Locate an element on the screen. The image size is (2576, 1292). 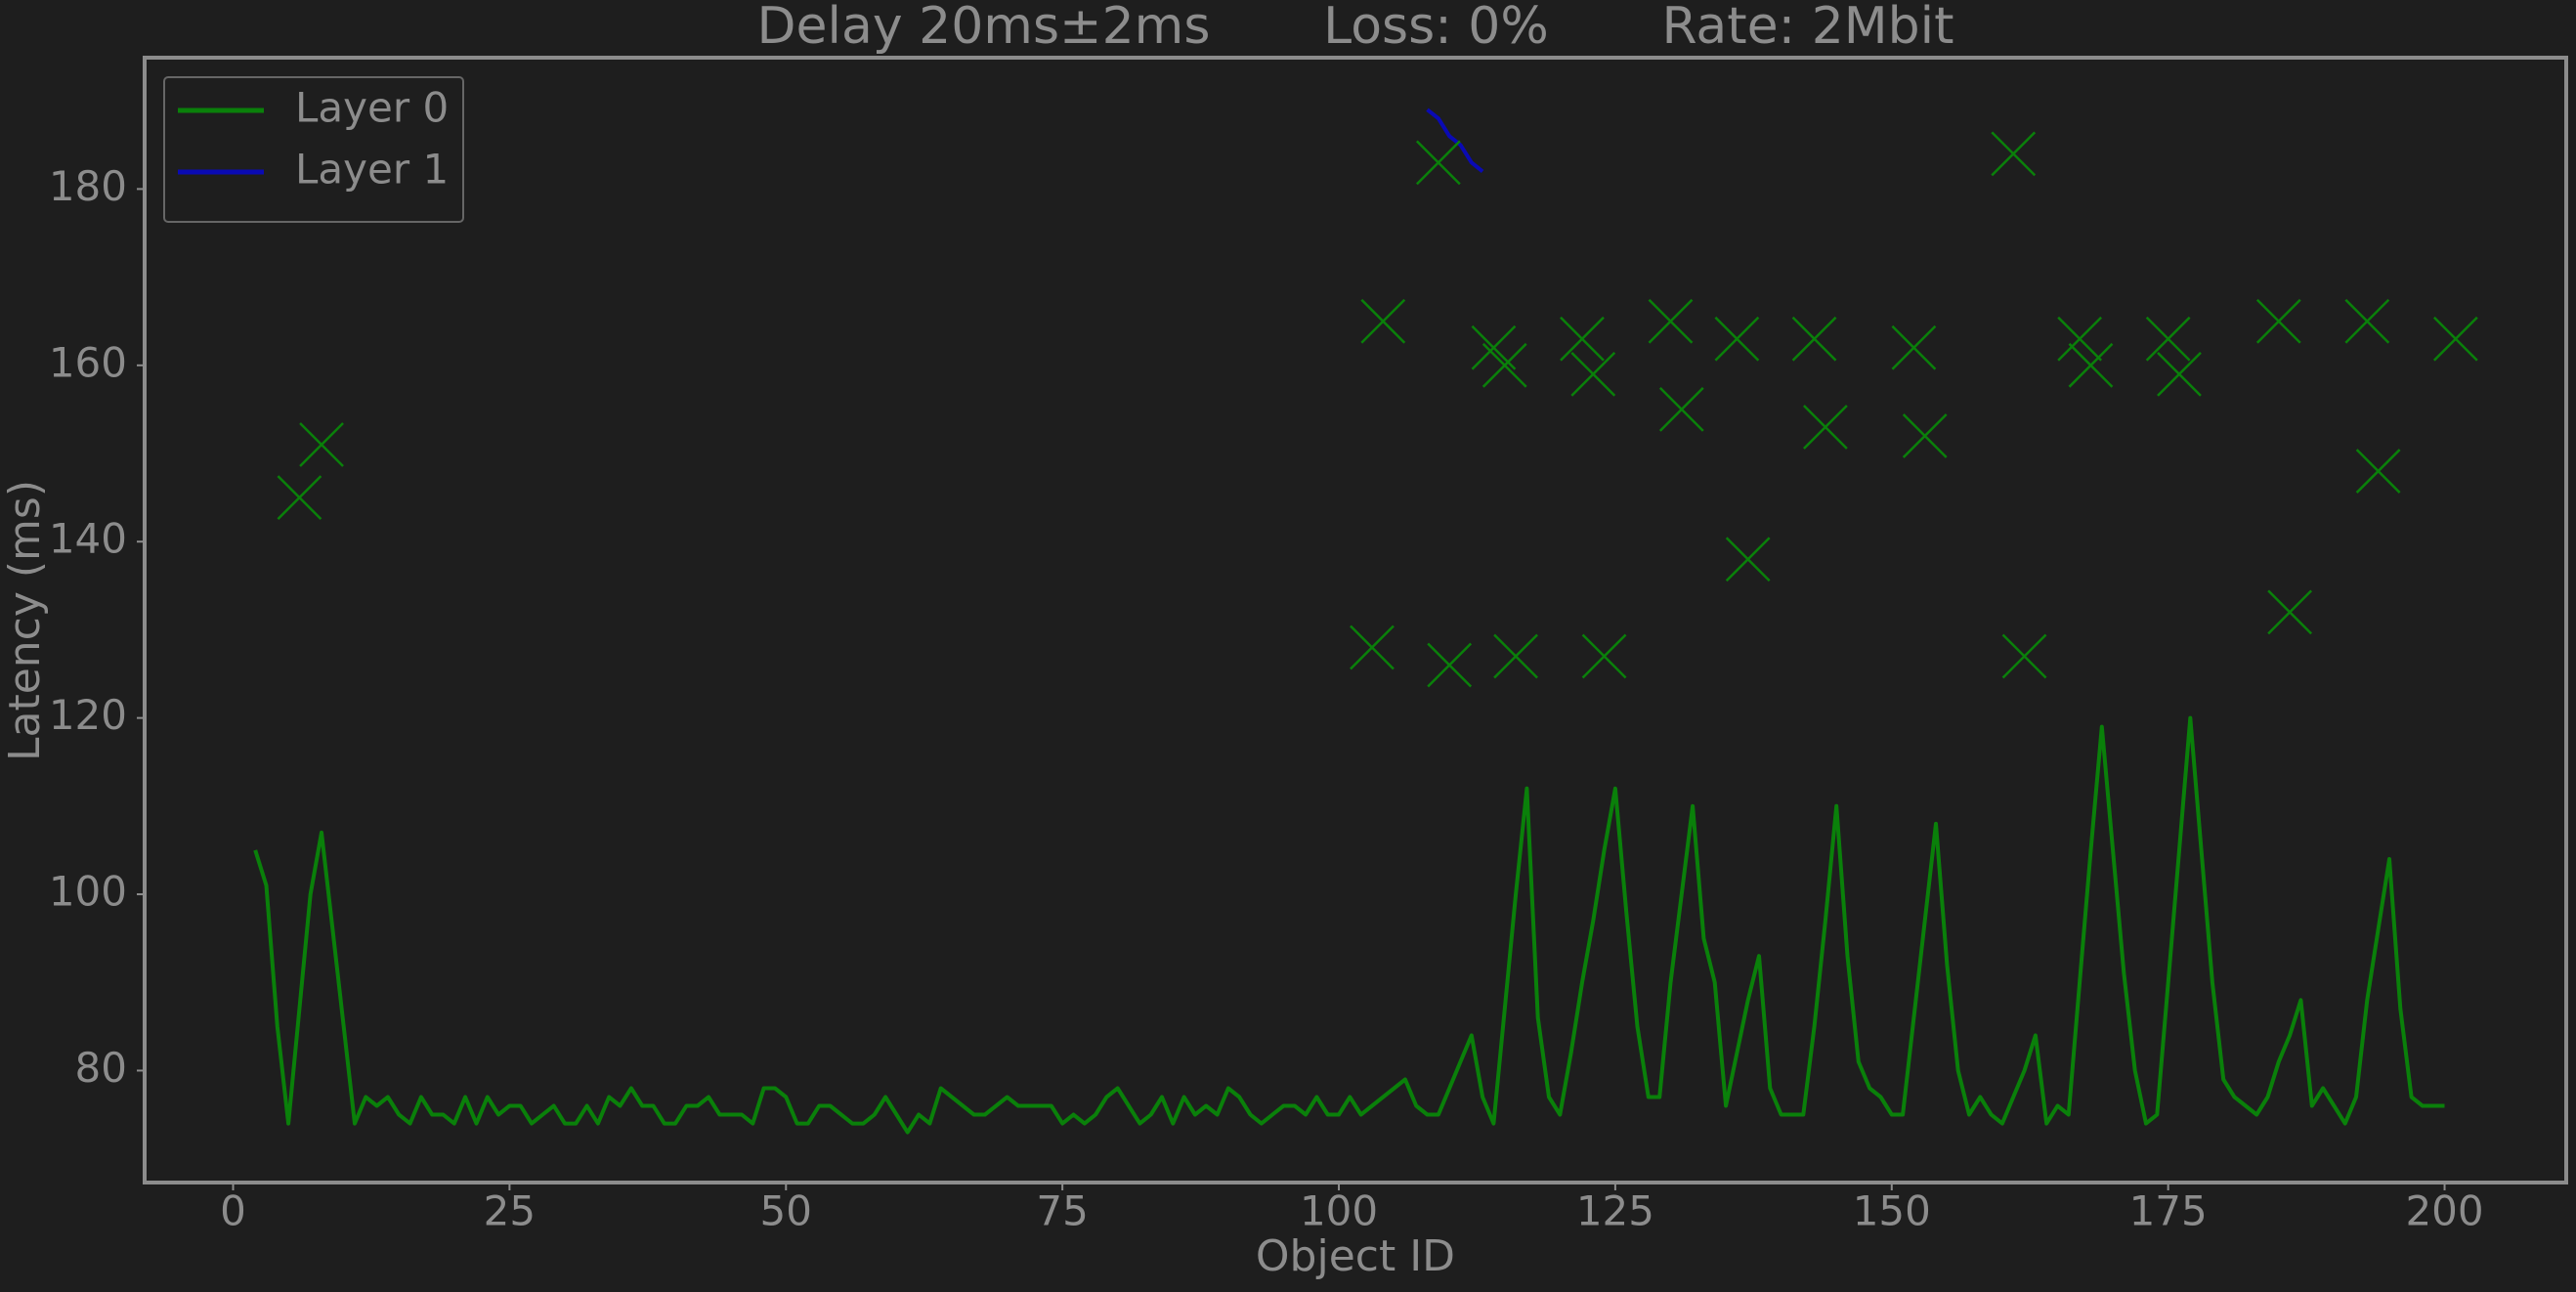
line-series is located at coordinates (1455, 140).